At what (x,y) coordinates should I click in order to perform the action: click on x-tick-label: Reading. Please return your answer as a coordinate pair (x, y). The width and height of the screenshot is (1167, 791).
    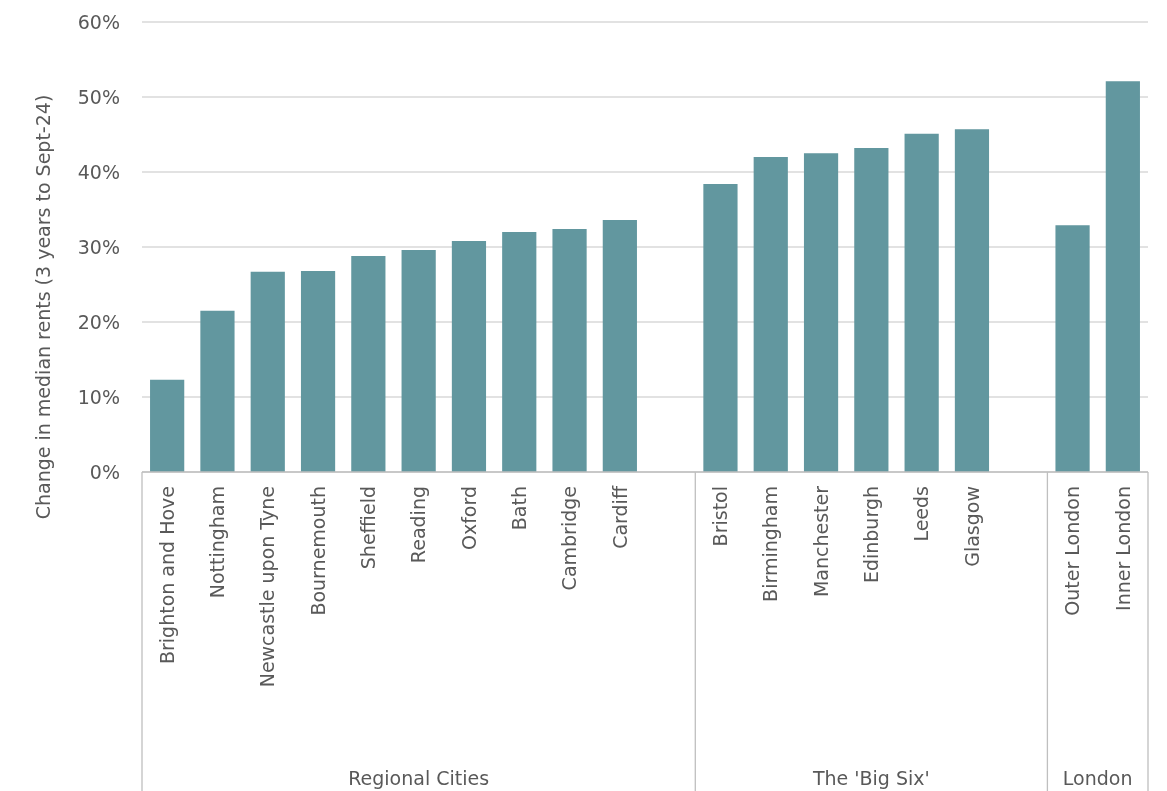
    Looking at the image, I should click on (418, 525).